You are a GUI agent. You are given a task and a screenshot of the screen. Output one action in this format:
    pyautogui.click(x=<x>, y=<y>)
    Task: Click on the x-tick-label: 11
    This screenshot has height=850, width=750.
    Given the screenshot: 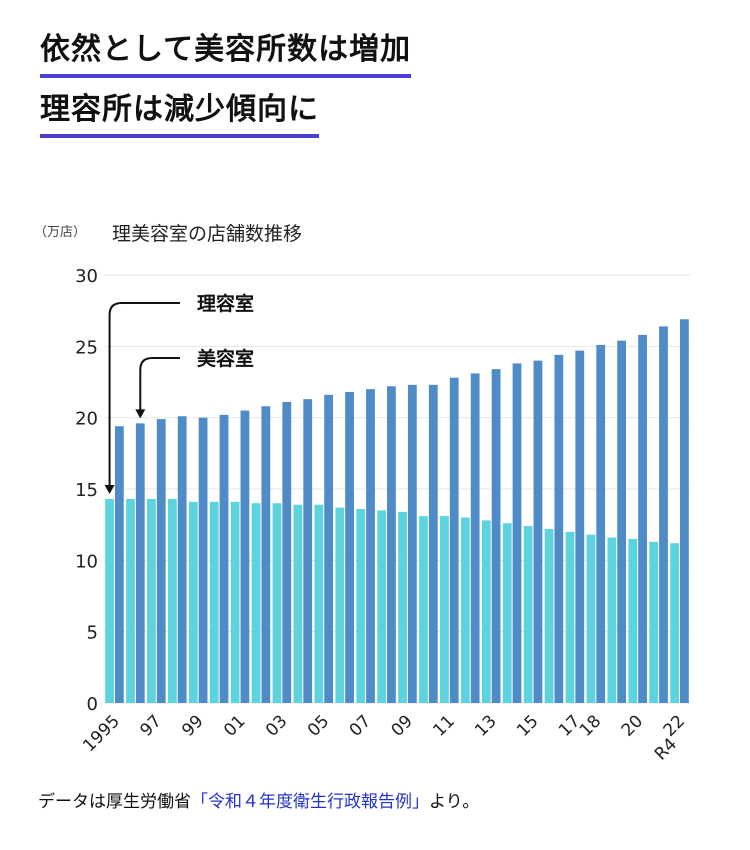 What is the action you would take?
    pyautogui.click(x=443, y=725)
    